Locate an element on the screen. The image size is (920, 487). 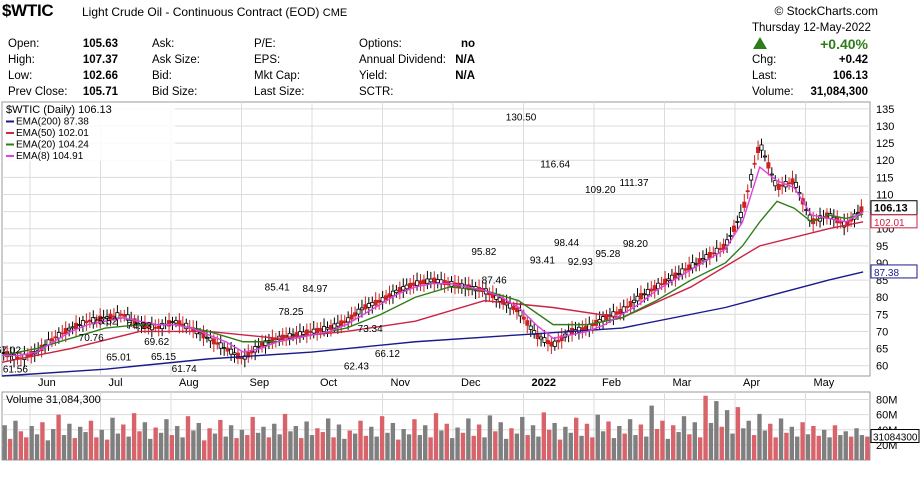
symbol: $WTIC is located at coordinates (28, 10).